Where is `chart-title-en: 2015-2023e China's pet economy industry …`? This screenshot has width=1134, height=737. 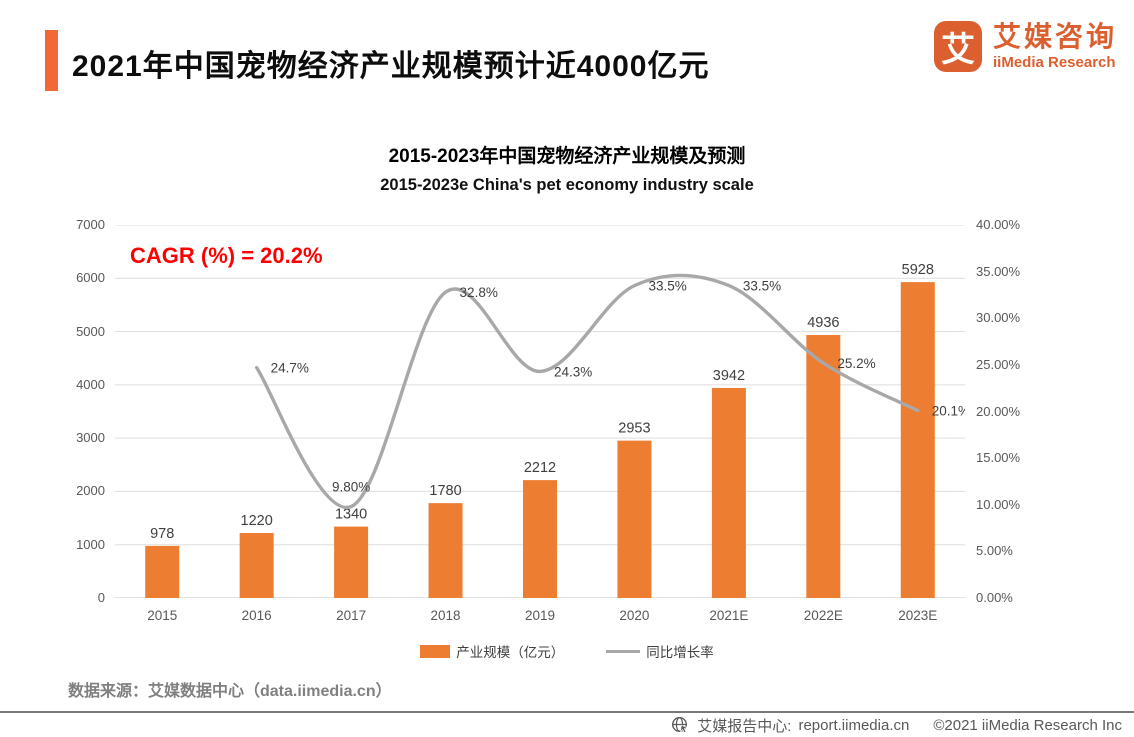 chart-title-en: 2015-2023e China's pet economy industry … is located at coordinates (567, 185).